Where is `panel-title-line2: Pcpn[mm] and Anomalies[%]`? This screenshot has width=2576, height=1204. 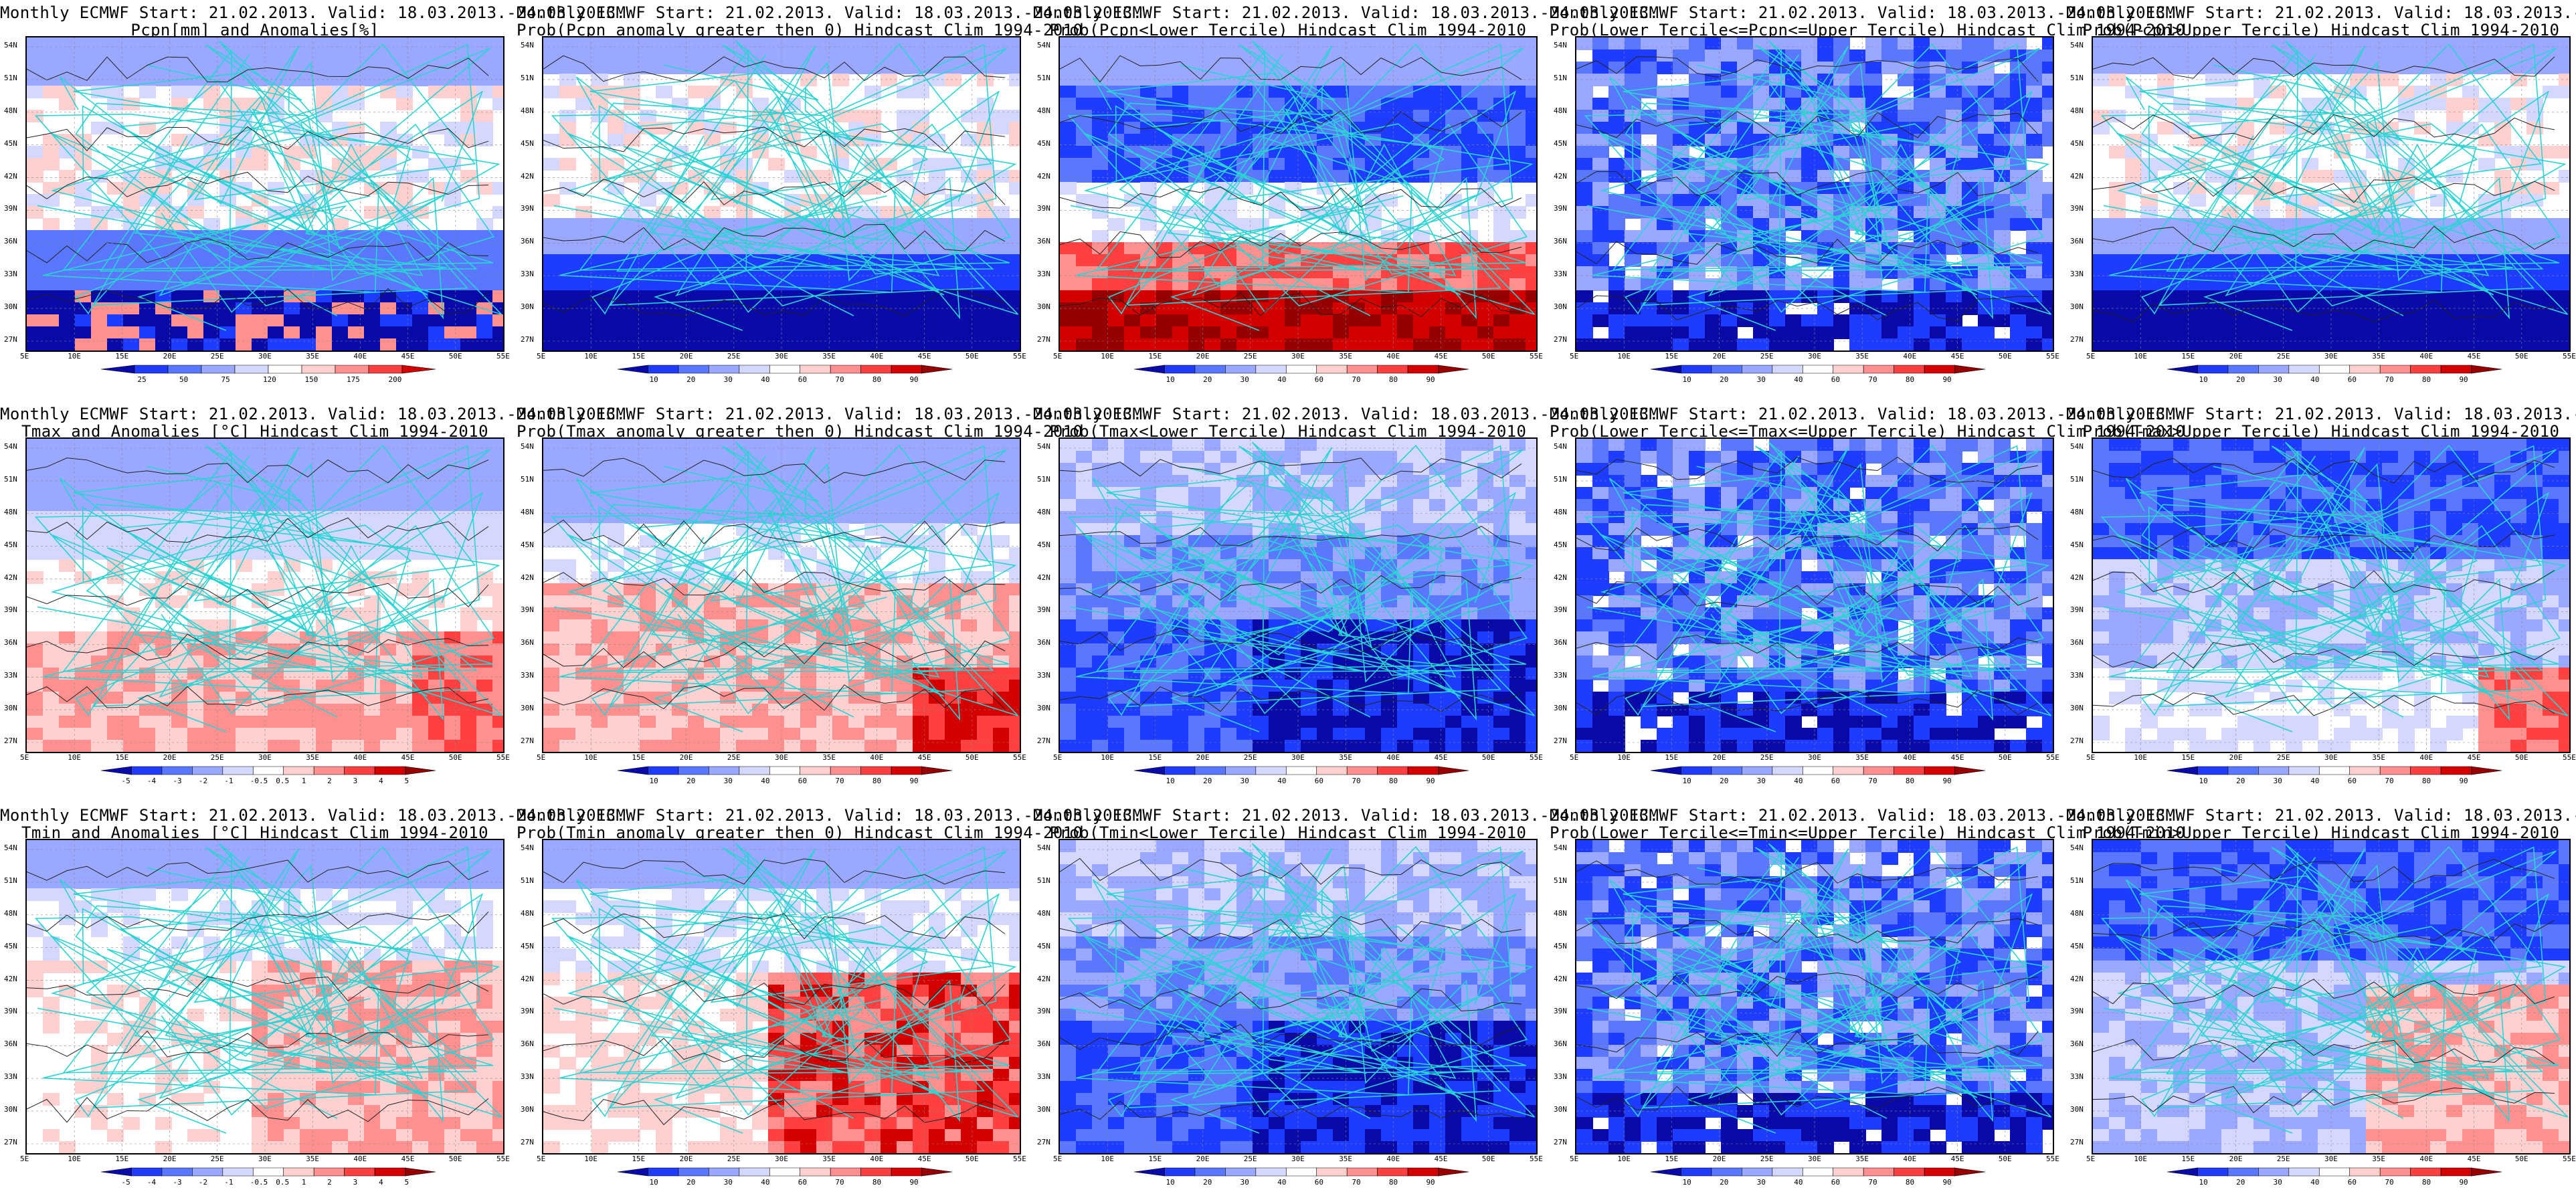
panel-title-line2: Pcpn[mm] and Anomalies[%] is located at coordinates (255, 30).